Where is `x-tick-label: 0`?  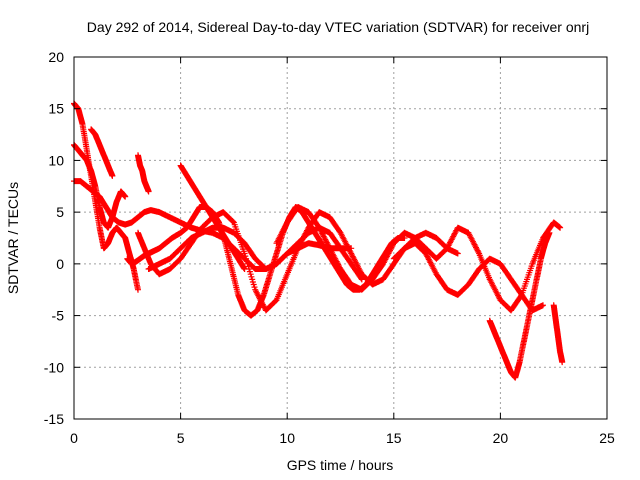 x-tick-label: 0 is located at coordinates (74, 438).